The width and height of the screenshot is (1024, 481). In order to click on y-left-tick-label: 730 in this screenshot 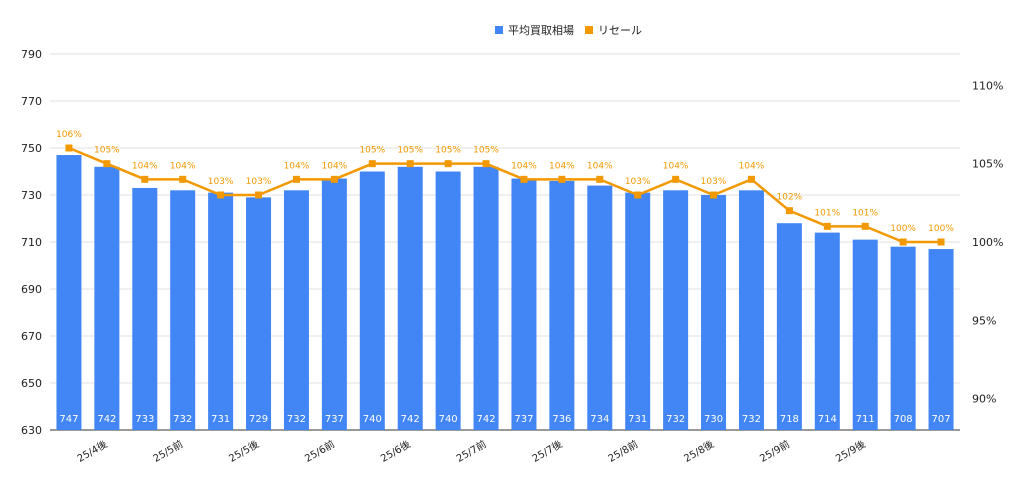, I will do `click(31, 195)`.